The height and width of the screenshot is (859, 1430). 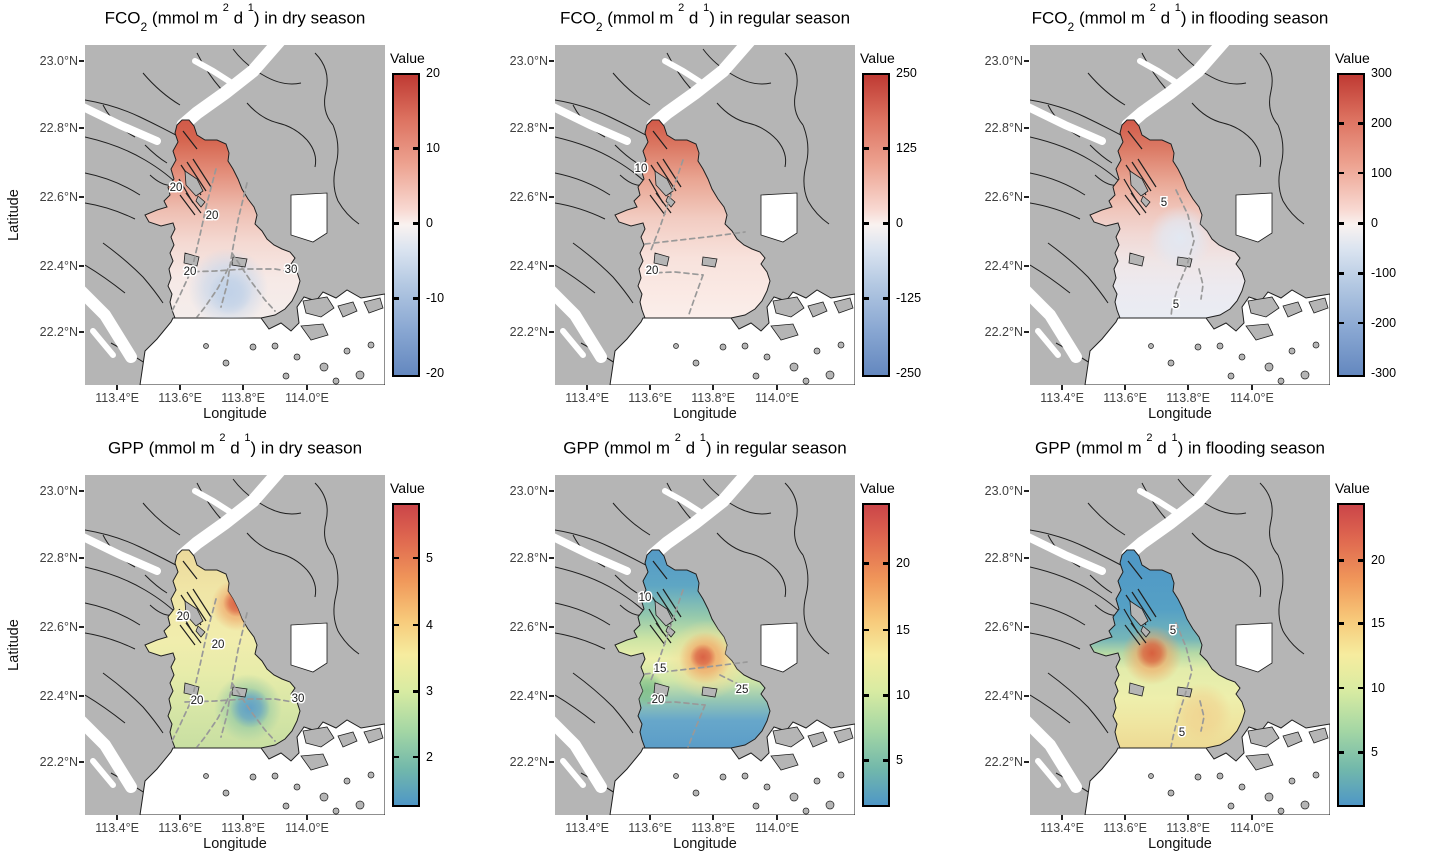 What do you see at coordinates (777, 828) in the screenshot?
I see `lon-tick-label: 114.0°E` at bounding box center [777, 828].